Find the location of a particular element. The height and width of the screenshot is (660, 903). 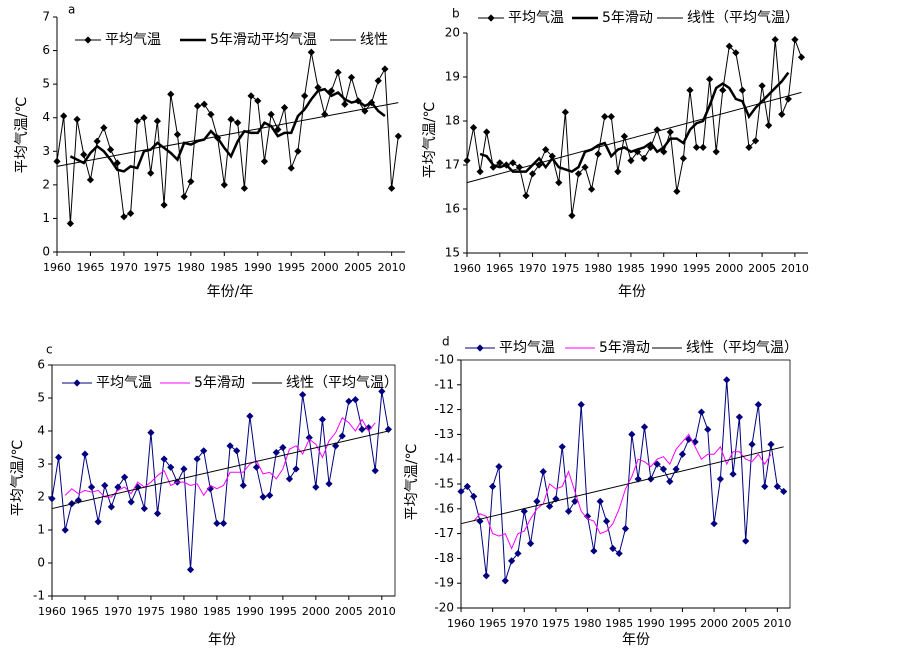

panel-letter: c is located at coordinates (49, 350).